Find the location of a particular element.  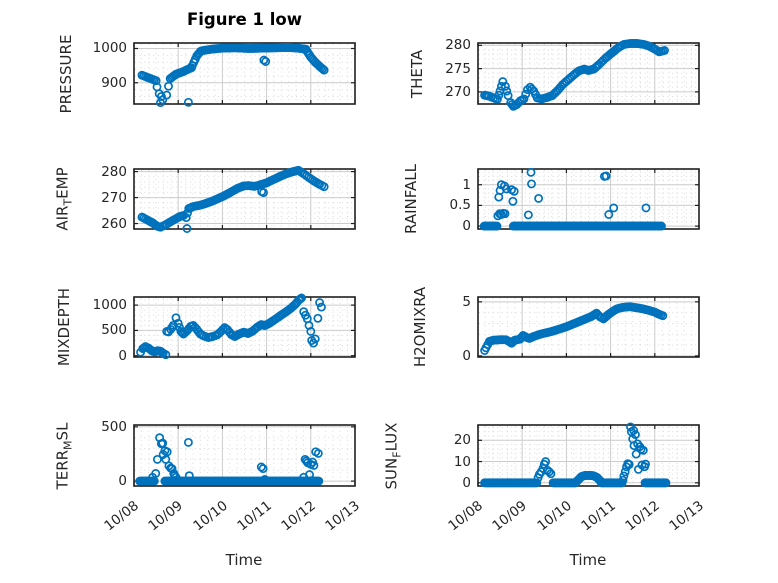

ylabel-text: SL is located at coordinates (62, 431).